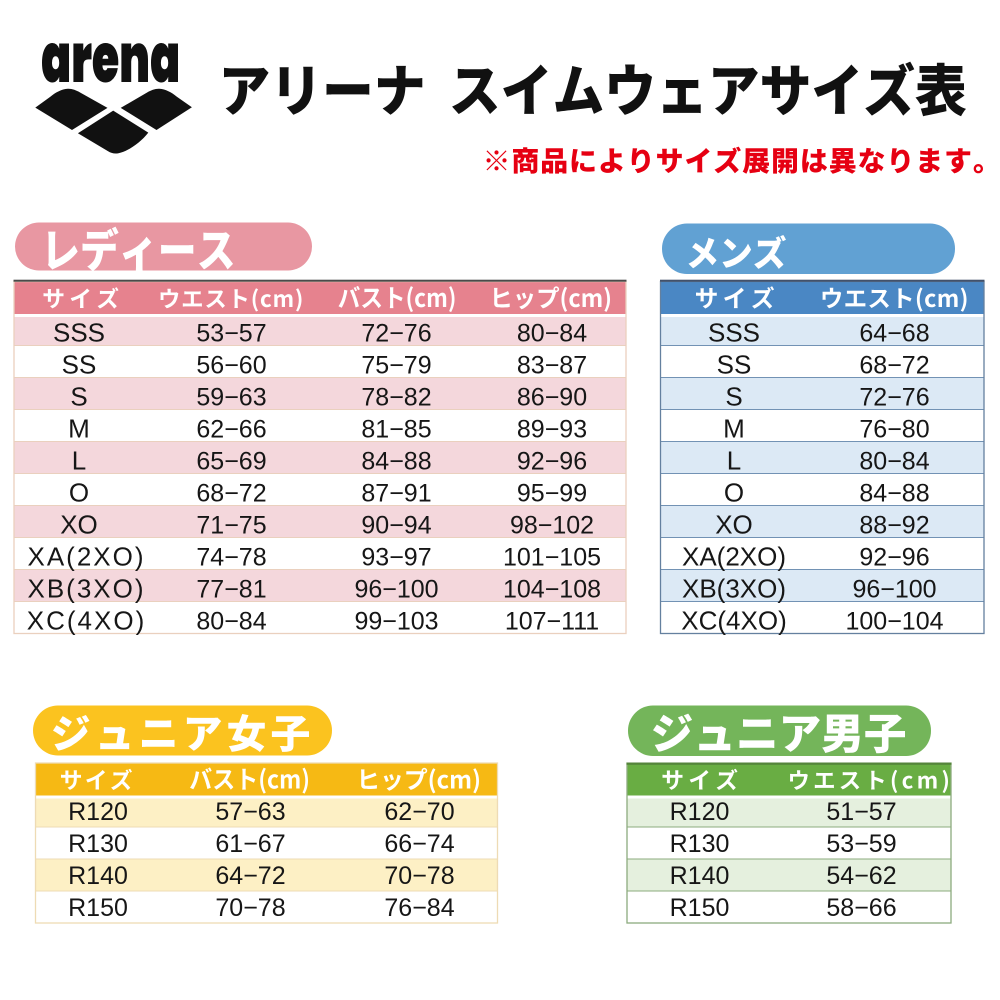  I want to click on svg-text: 87−91, so click(396, 494).